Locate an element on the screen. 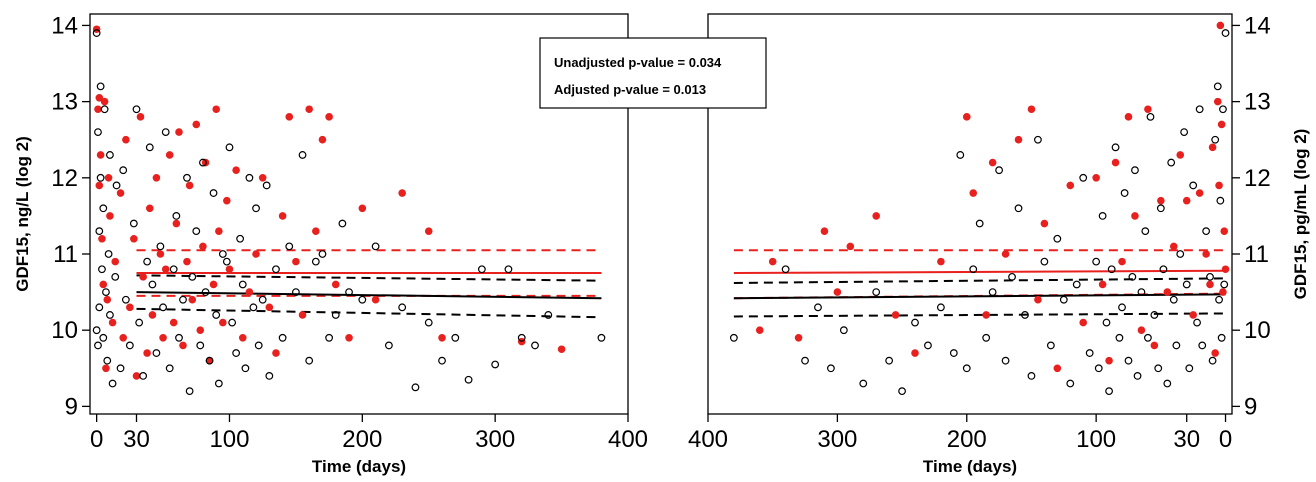  right-x-tick-label: 400 is located at coordinates (708, 439).